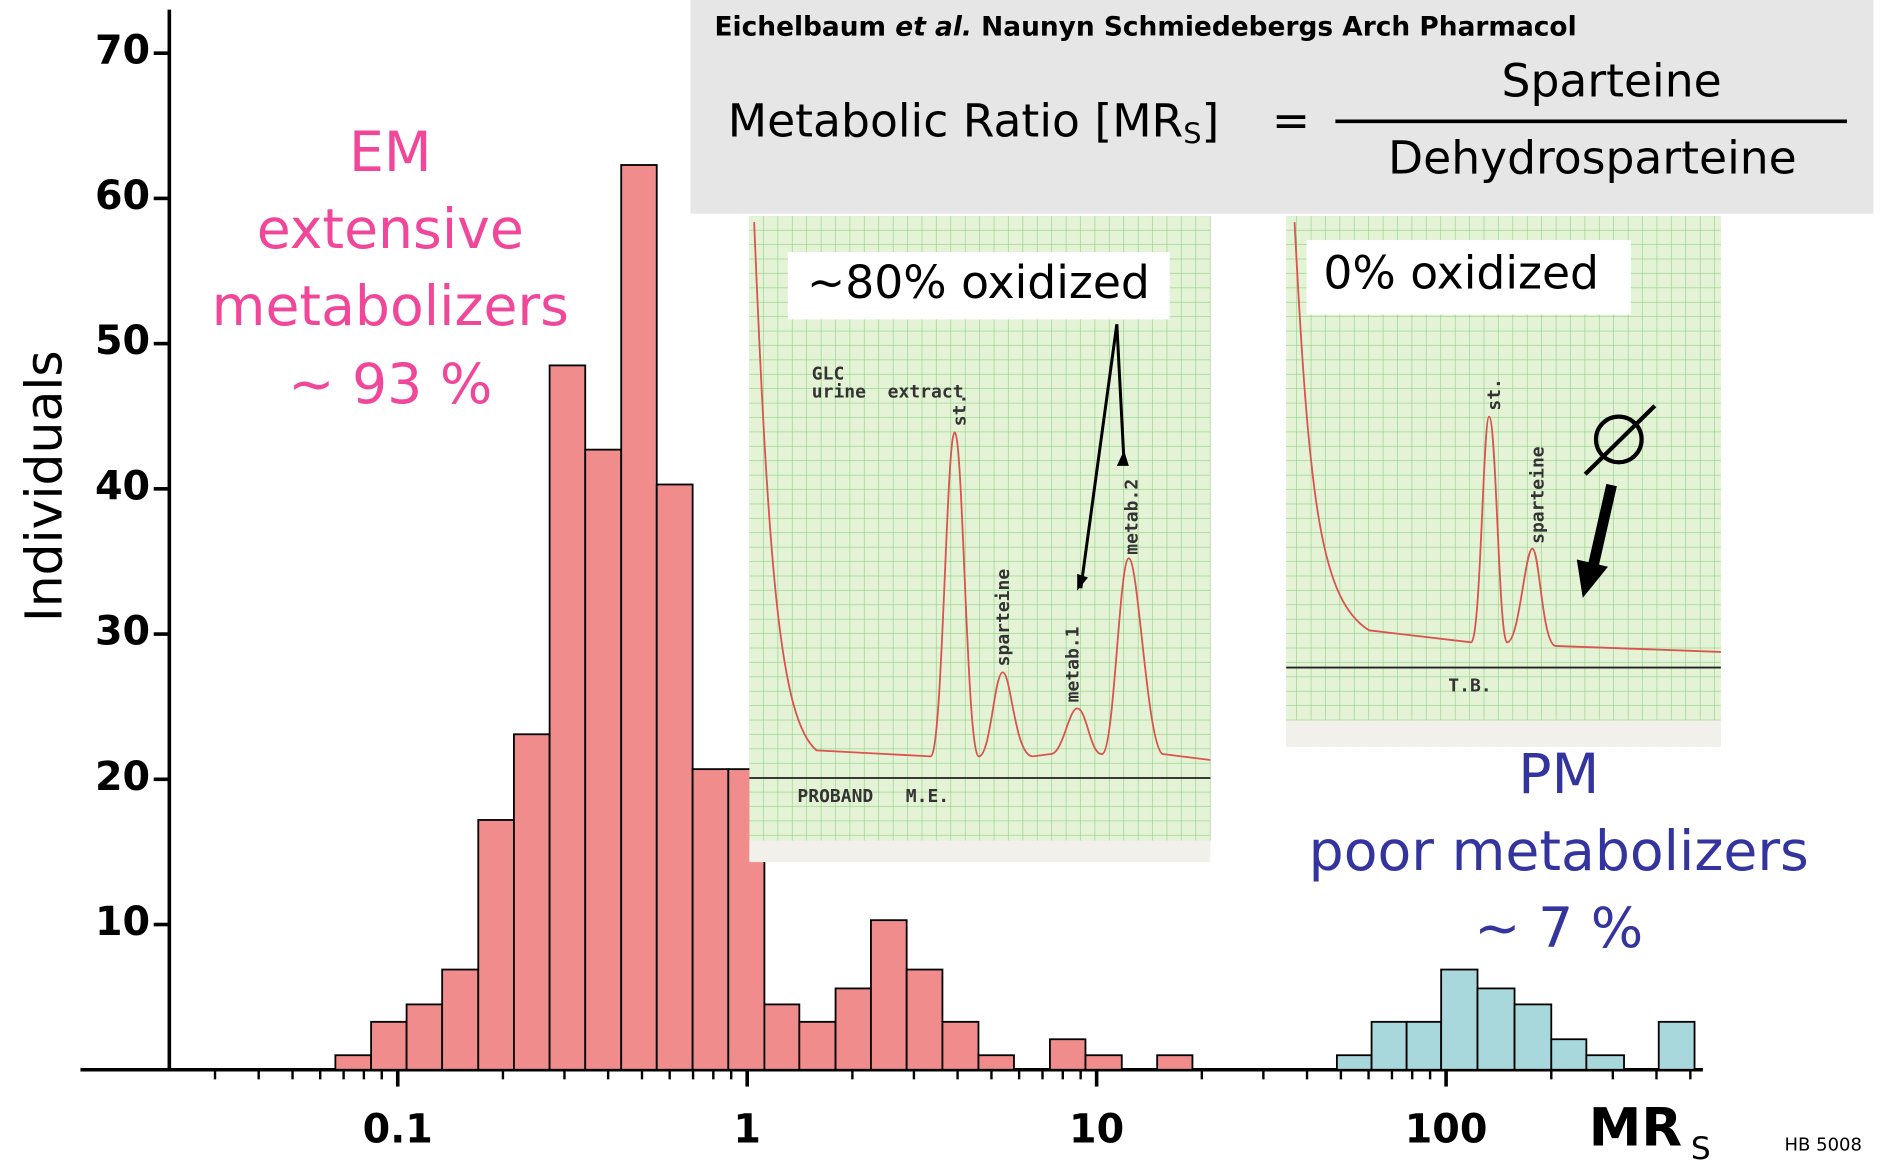 The image size is (1883, 1167). What do you see at coordinates (1602, 524) in the screenshot?
I see `arrow` at bounding box center [1602, 524].